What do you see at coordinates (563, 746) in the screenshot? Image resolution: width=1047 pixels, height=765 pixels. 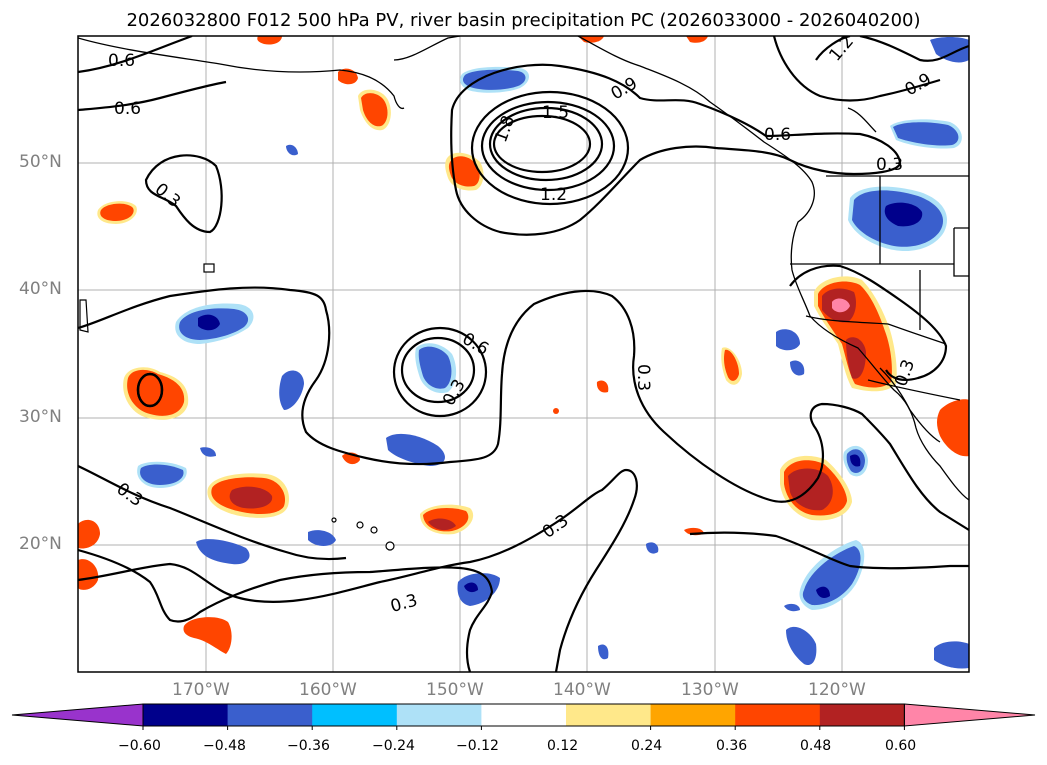 I see `colorbar-tick: 0.12` at bounding box center [563, 746].